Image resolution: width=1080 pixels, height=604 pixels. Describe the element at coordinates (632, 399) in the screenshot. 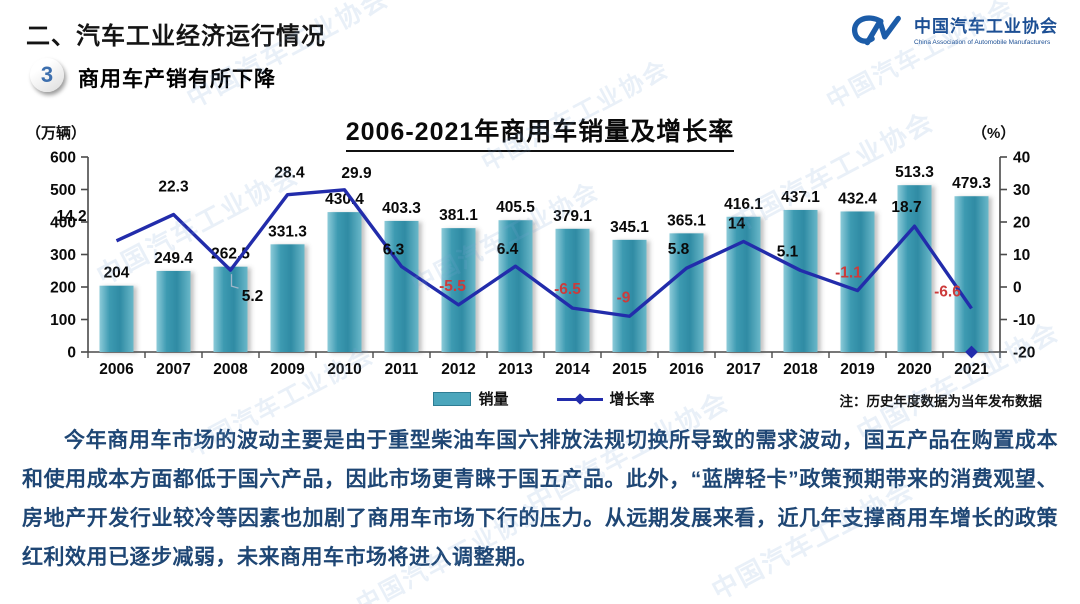

I see `legend-growth-label: 增长率` at that location.